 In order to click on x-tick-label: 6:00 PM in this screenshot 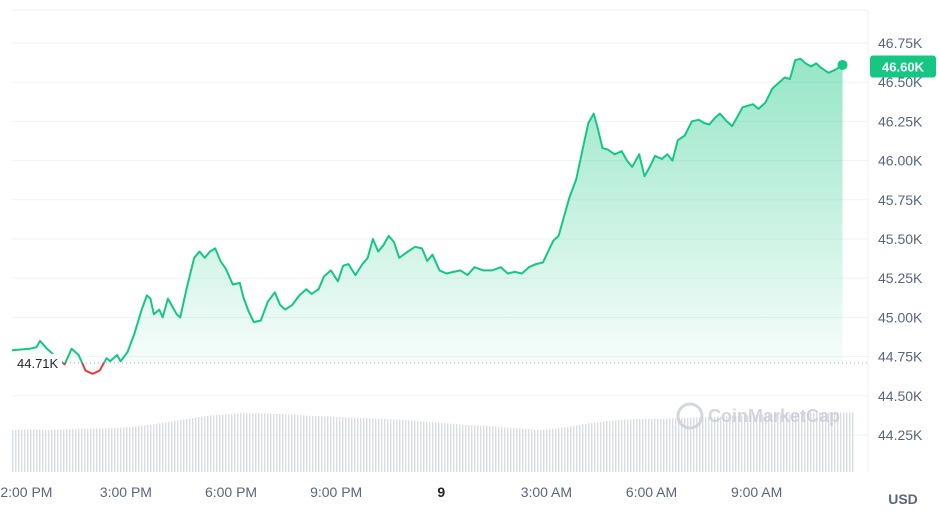, I will do `click(231, 492)`.